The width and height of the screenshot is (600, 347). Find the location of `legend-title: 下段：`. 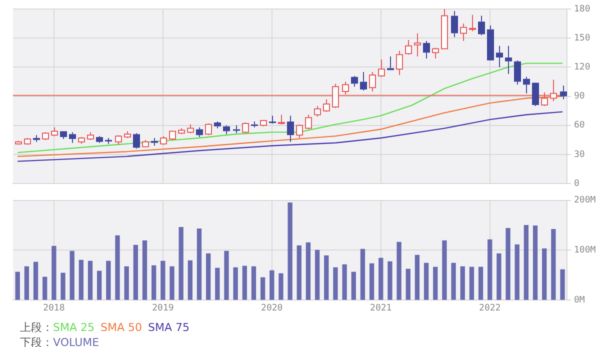

legend-title: 下段： is located at coordinates (36, 341).